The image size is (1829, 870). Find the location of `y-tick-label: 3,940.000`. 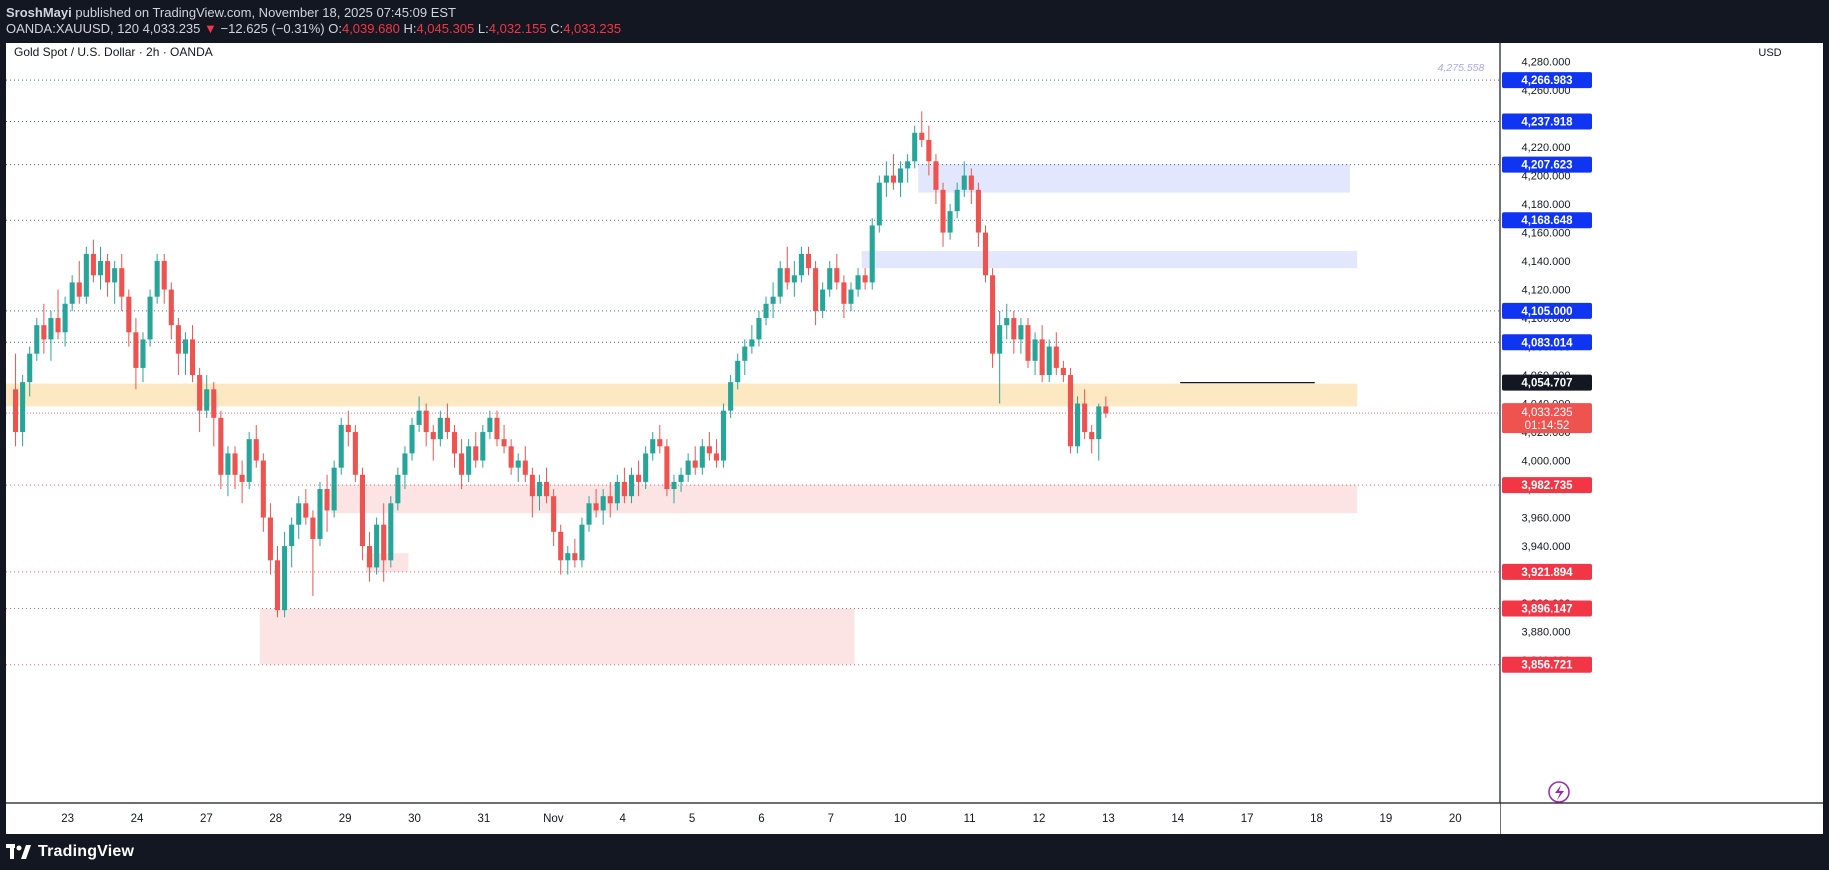

y-tick-label: 3,940.000 is located at coordinates (1546, 547).